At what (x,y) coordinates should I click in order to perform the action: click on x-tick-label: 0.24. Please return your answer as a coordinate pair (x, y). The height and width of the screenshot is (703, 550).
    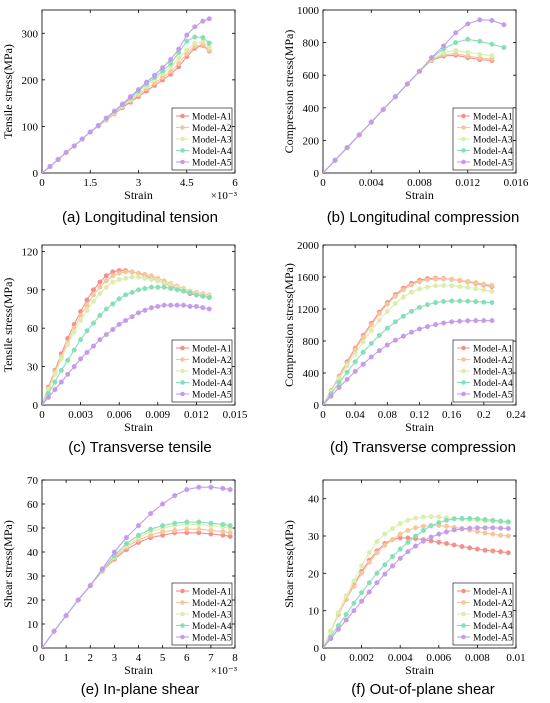
    Looking at the image, I should click on (516, 415).